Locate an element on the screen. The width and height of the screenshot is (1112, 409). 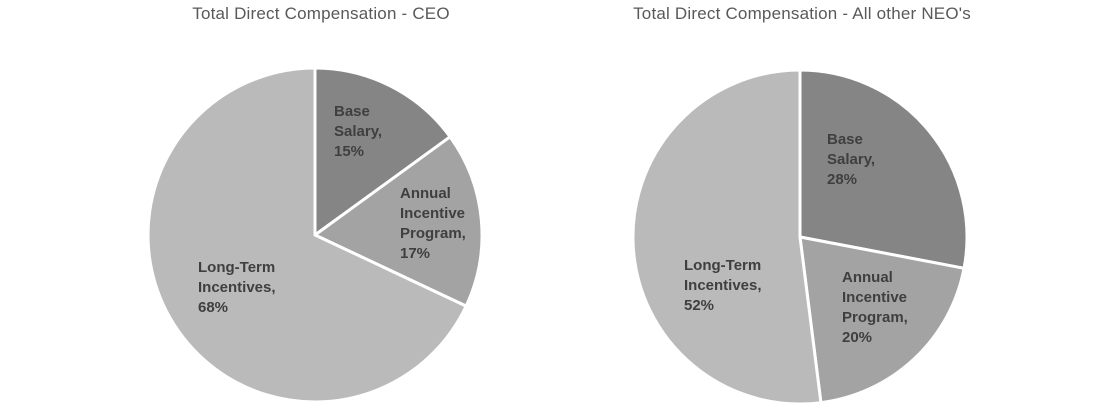
chart-title-ceo: Total Direct Compensation - CEO is located at coordinates (321, 13).